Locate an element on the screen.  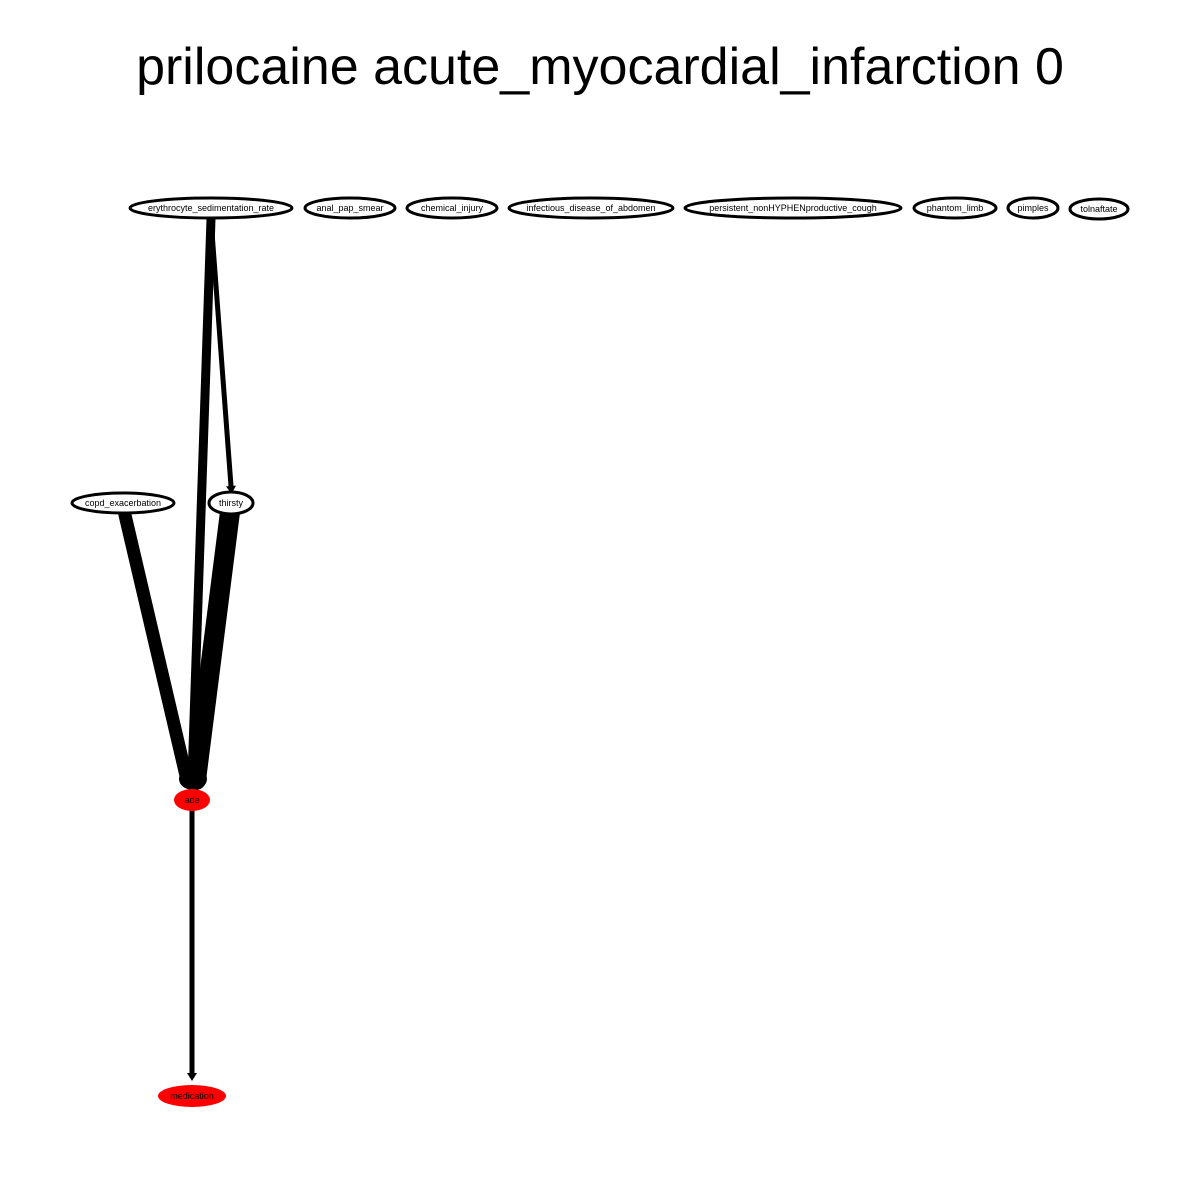
edge-erythrocyte_sedimentation_rate-to-ade is located at coordinates (201, 498).